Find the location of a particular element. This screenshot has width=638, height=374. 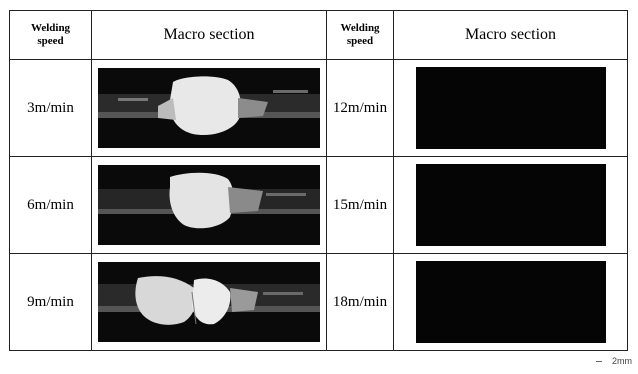

scale-bar-label: 2mm is located at coordinates (622, 361).